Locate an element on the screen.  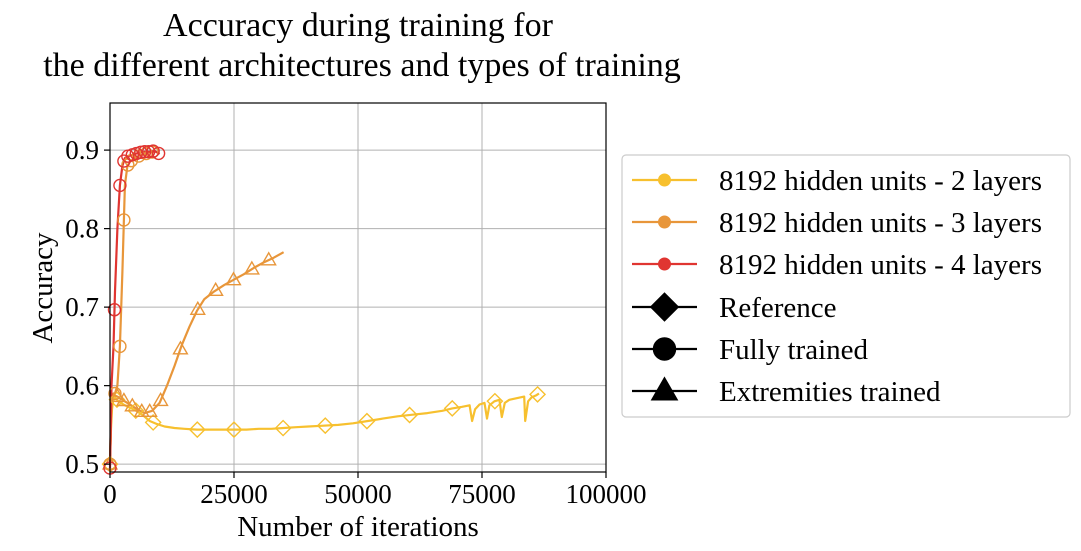
legend-label: Extremities trained is located at coordinates (830, 392).